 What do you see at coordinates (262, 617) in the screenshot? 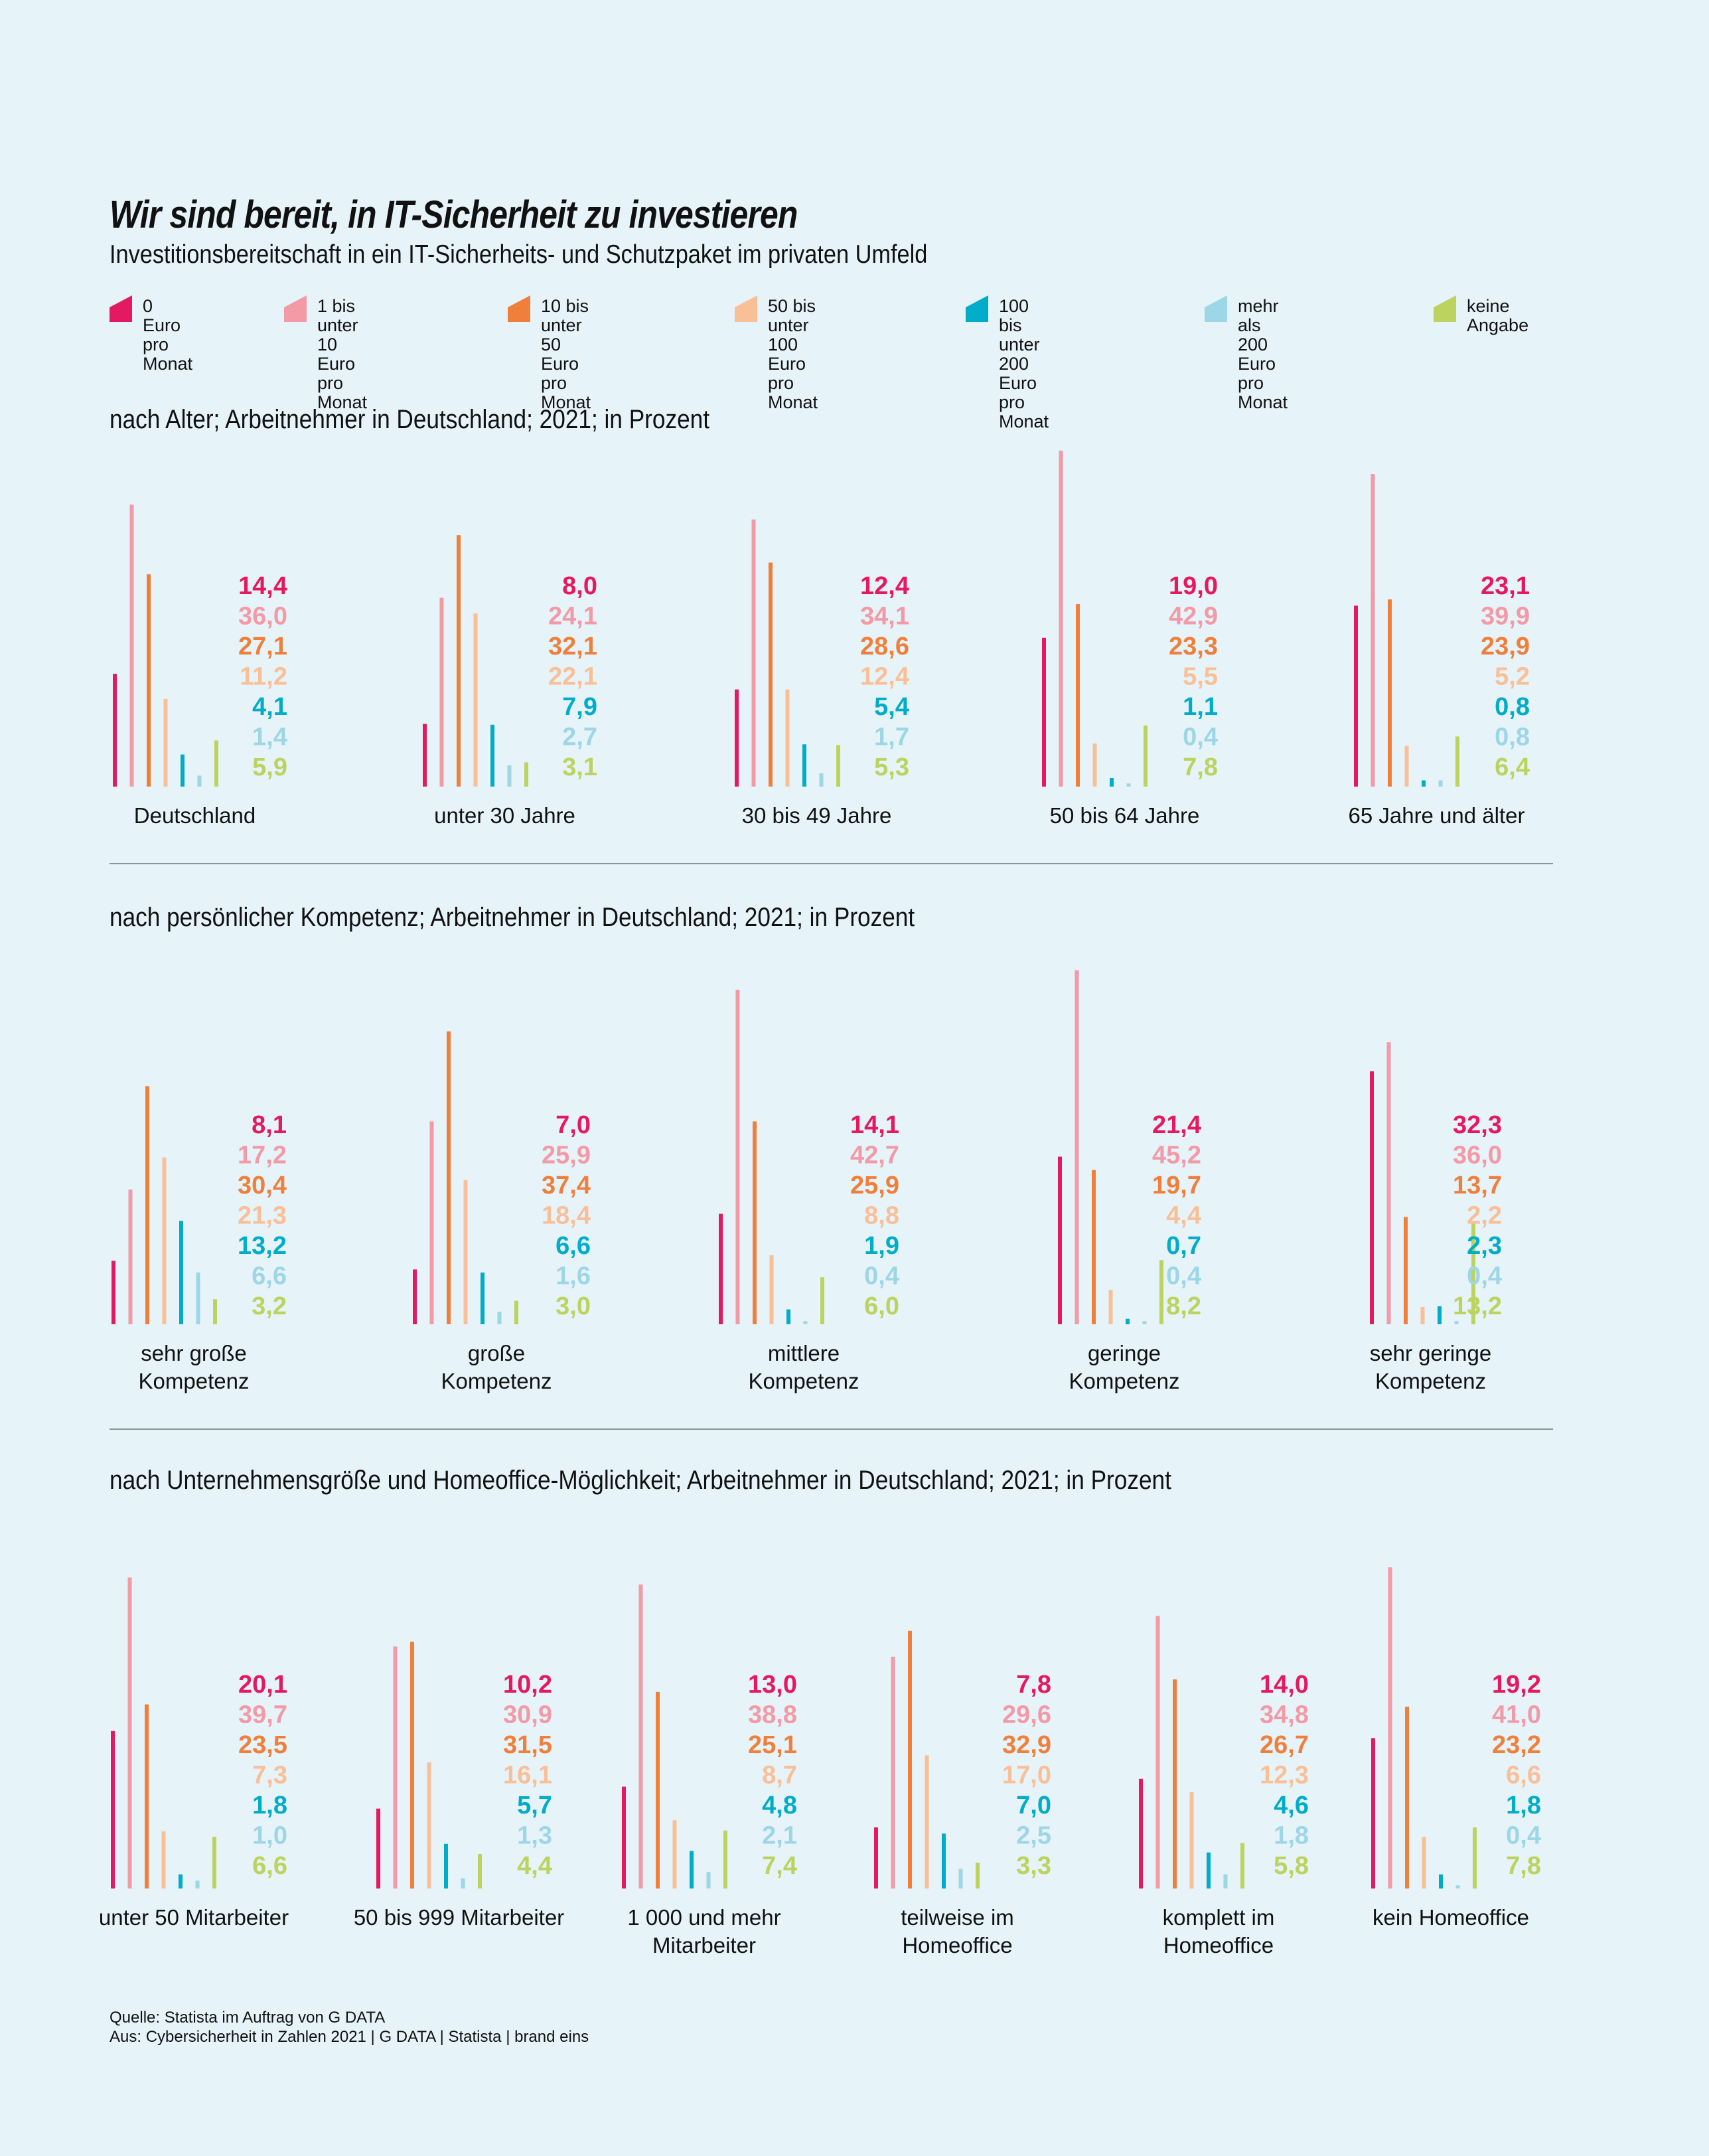
I see `data-label: 36,0` at bounding box center [262, 617].